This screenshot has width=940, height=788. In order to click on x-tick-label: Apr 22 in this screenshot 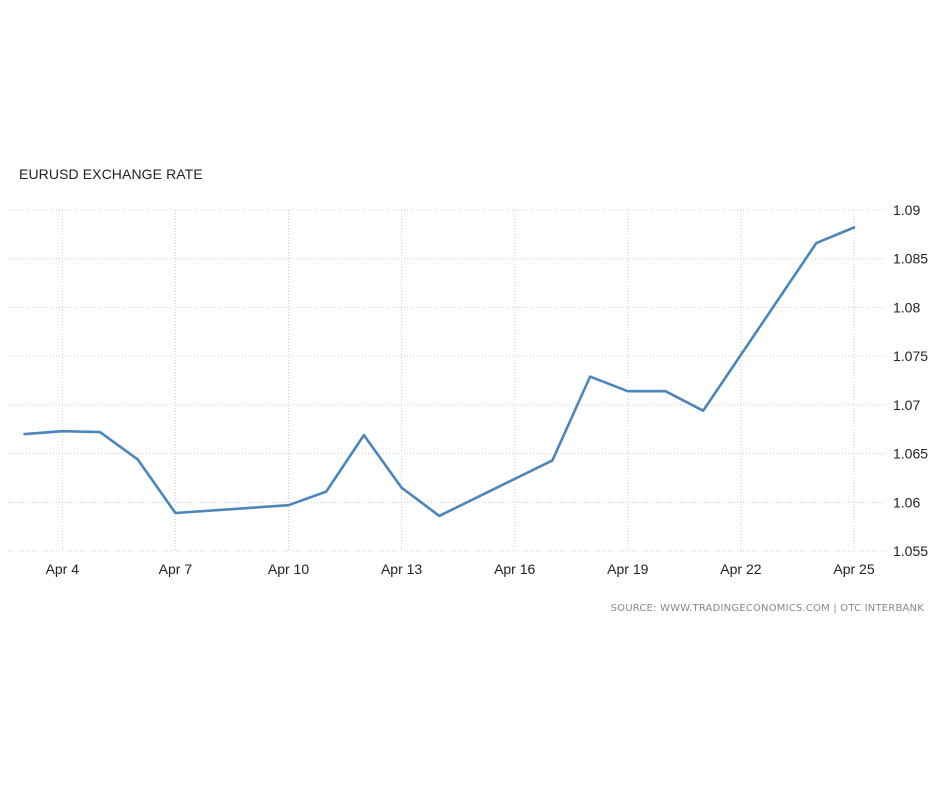, I will do `click(740, 569)`.